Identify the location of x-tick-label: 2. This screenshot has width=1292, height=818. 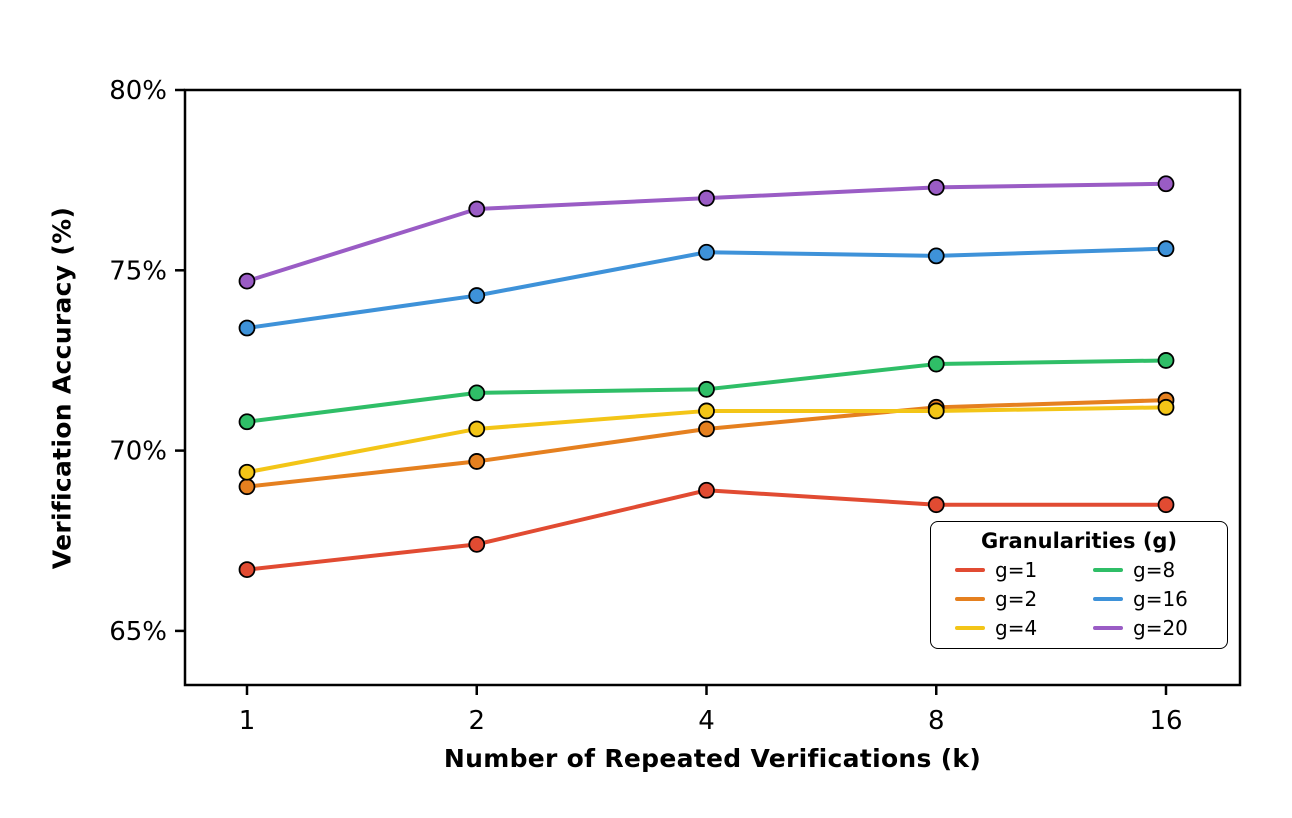
(476, 721).